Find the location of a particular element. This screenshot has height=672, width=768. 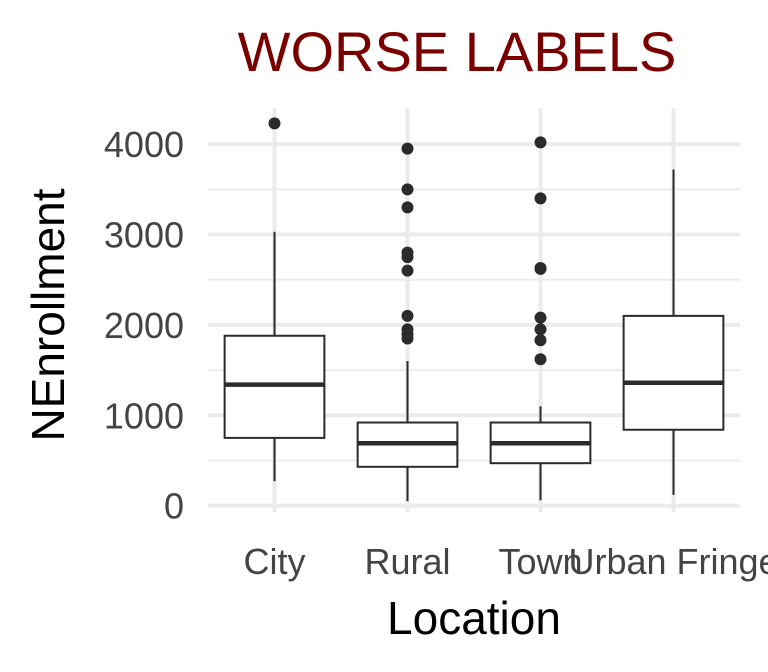

y-tick-labels: 0 1000 2000 3000 4000 is located at coordinates (144, 325).